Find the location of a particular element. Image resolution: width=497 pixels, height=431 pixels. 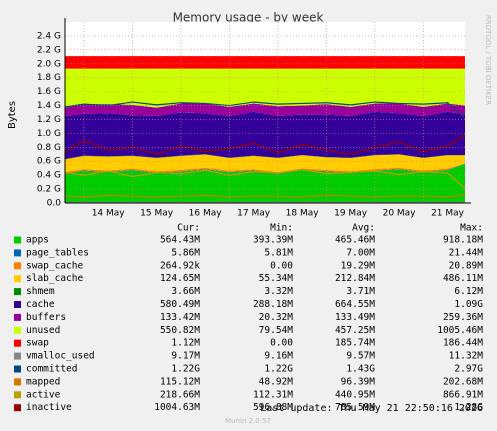

legend-max: 1.09G is located at coordinates (468, 304).